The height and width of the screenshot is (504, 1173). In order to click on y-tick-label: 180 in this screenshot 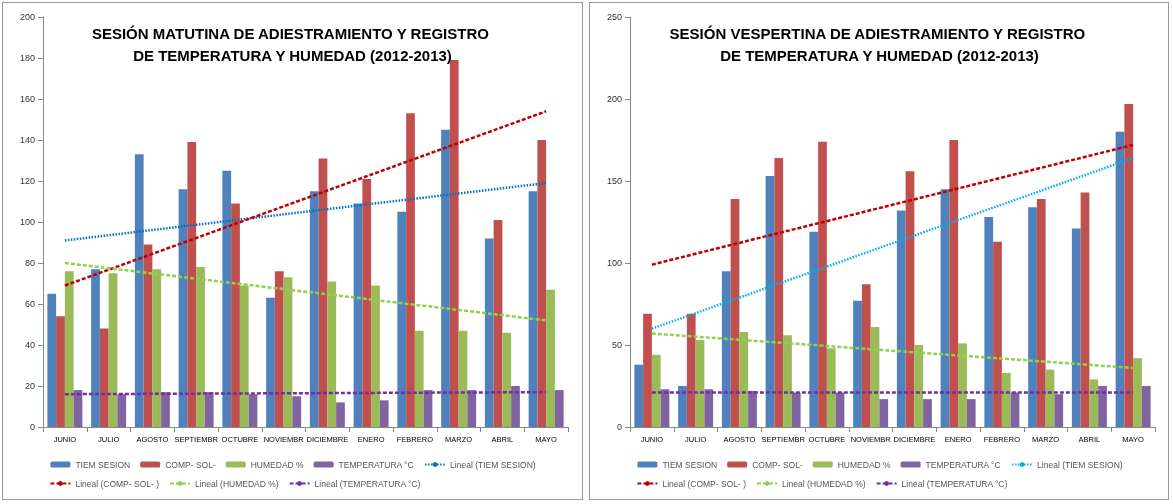, I will do `click(27, 58)`.